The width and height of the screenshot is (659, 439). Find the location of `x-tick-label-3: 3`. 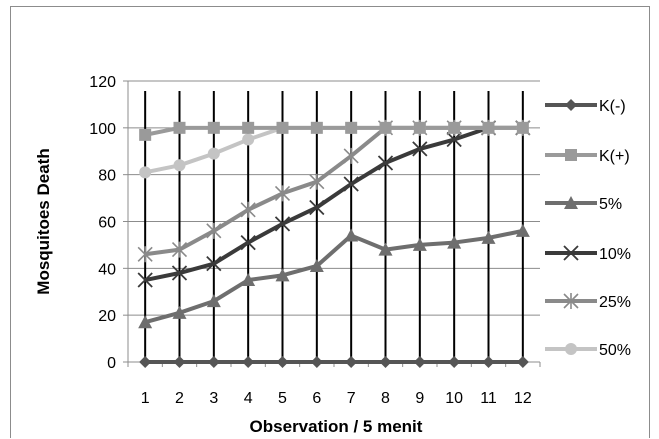

x-tick-label-3: 3 is located at coordinates (213, 398).